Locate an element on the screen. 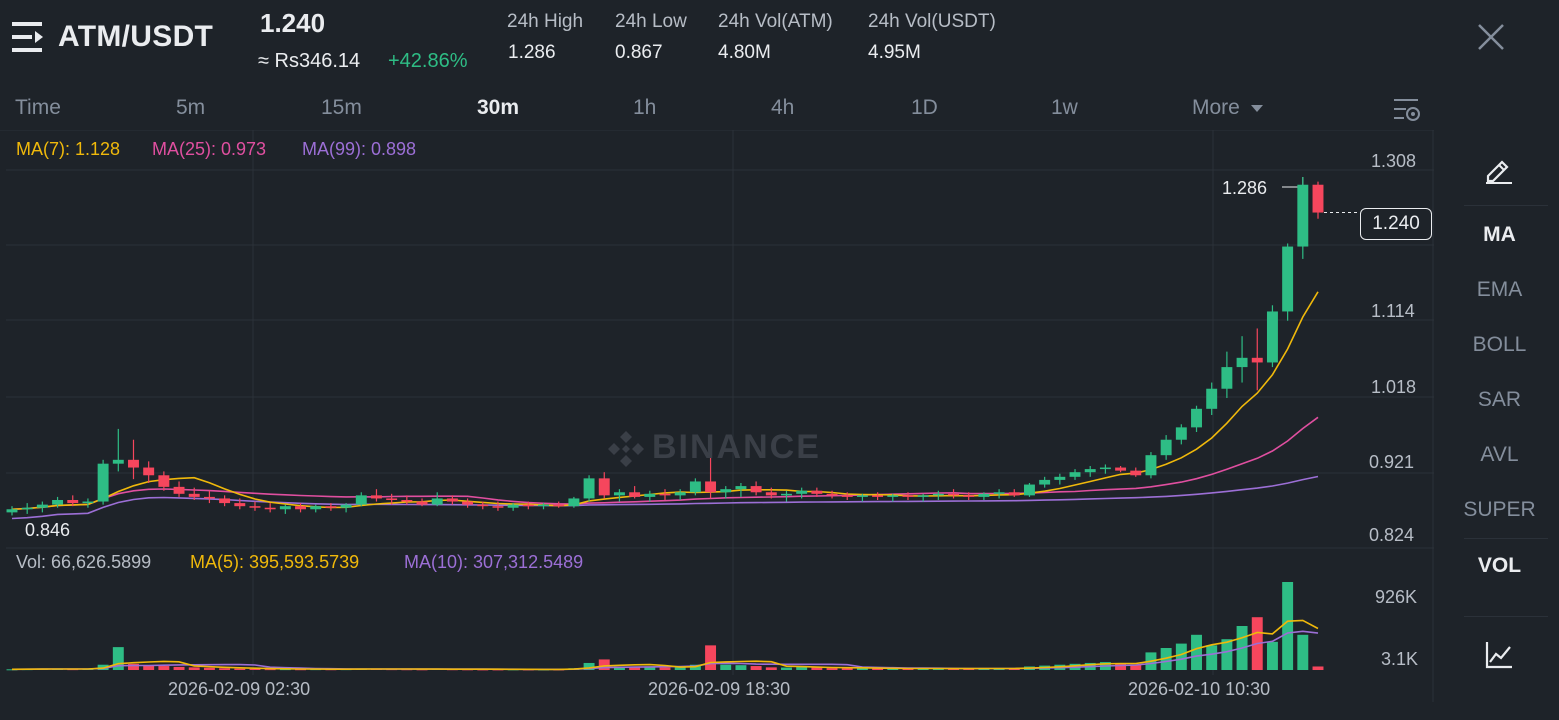 This screenshot has height=720, width=1559. volume-ma10-legend: MA(10): 307,312.5489 is located at coordinates (494, 562).